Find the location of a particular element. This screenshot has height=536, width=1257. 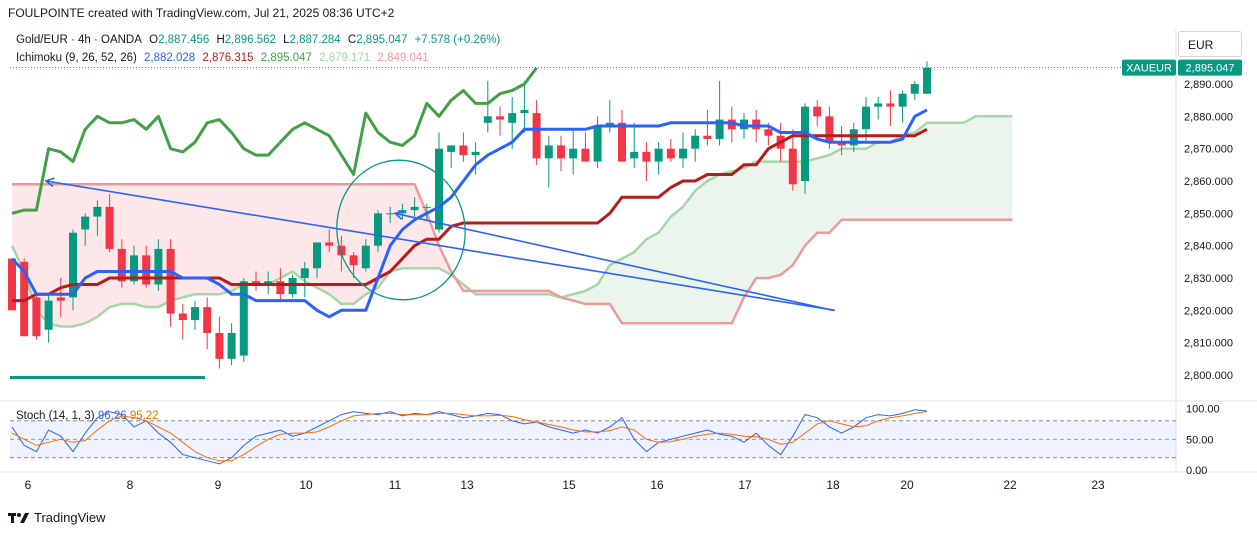

x-tick-label: 10 is located at coordinates (306, 485).